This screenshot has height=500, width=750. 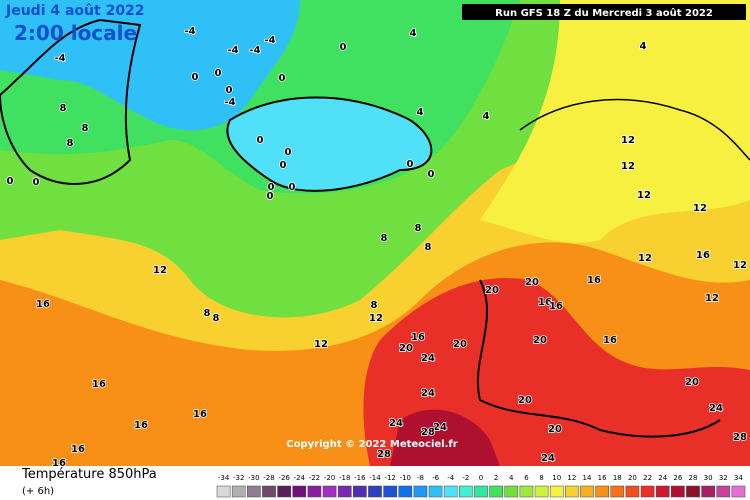 What do you see at coordinates (511, 478) in the screenshot?
I see `colorbar-tick-label: 4` at bounding box center [511, 478].